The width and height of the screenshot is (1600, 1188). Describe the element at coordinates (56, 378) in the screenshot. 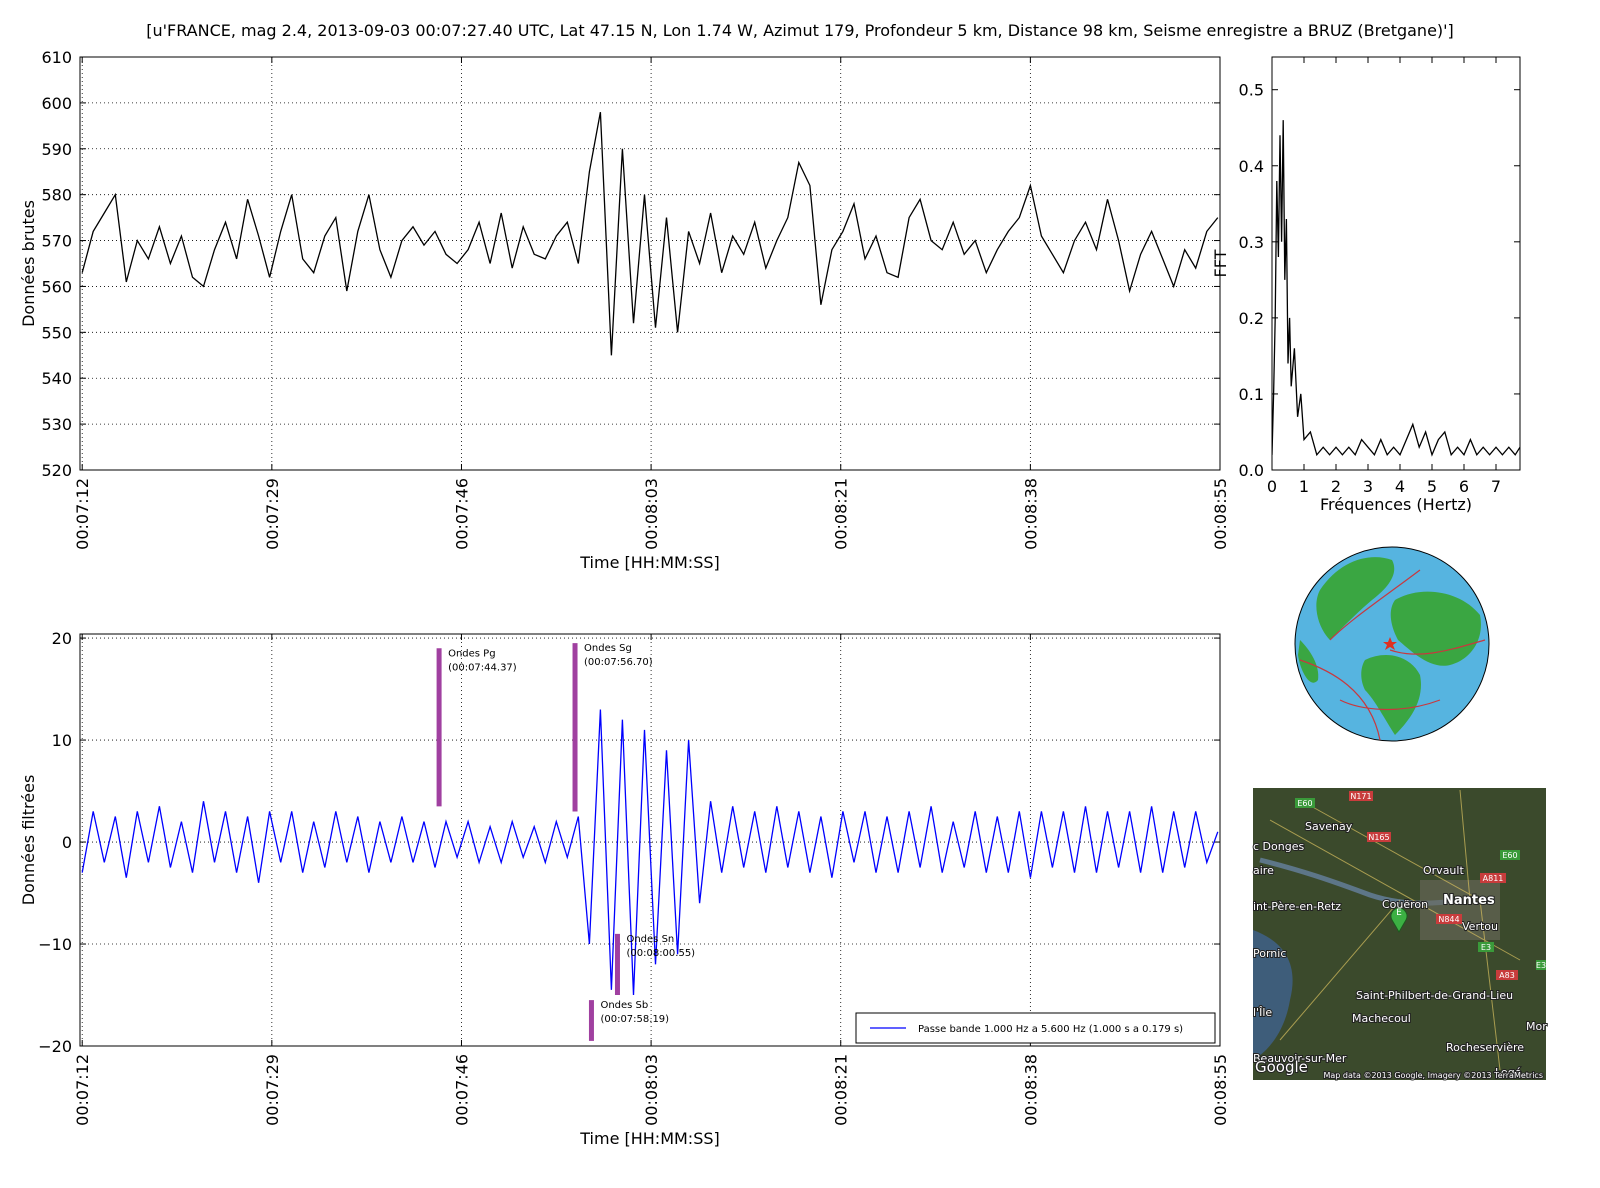

I see `y-tick-label: 540` at that location.